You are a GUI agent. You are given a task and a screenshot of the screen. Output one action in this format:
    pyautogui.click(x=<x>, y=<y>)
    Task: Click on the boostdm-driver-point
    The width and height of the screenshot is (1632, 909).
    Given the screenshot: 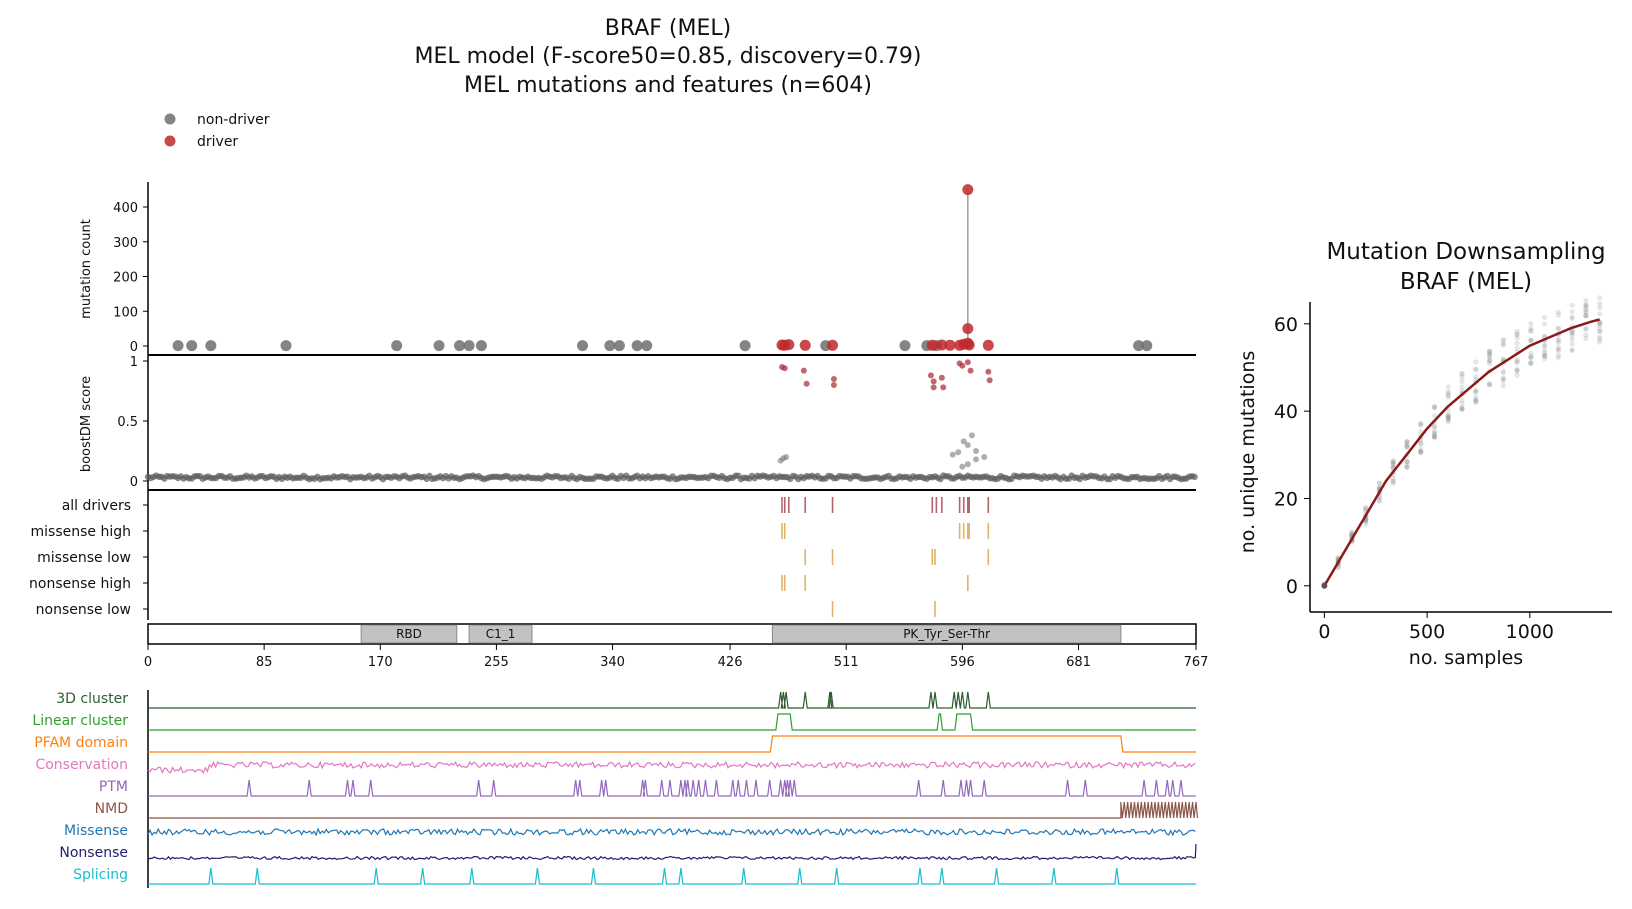 What is the action you would take?
    pyautogui.click(x=930, y=375)
    